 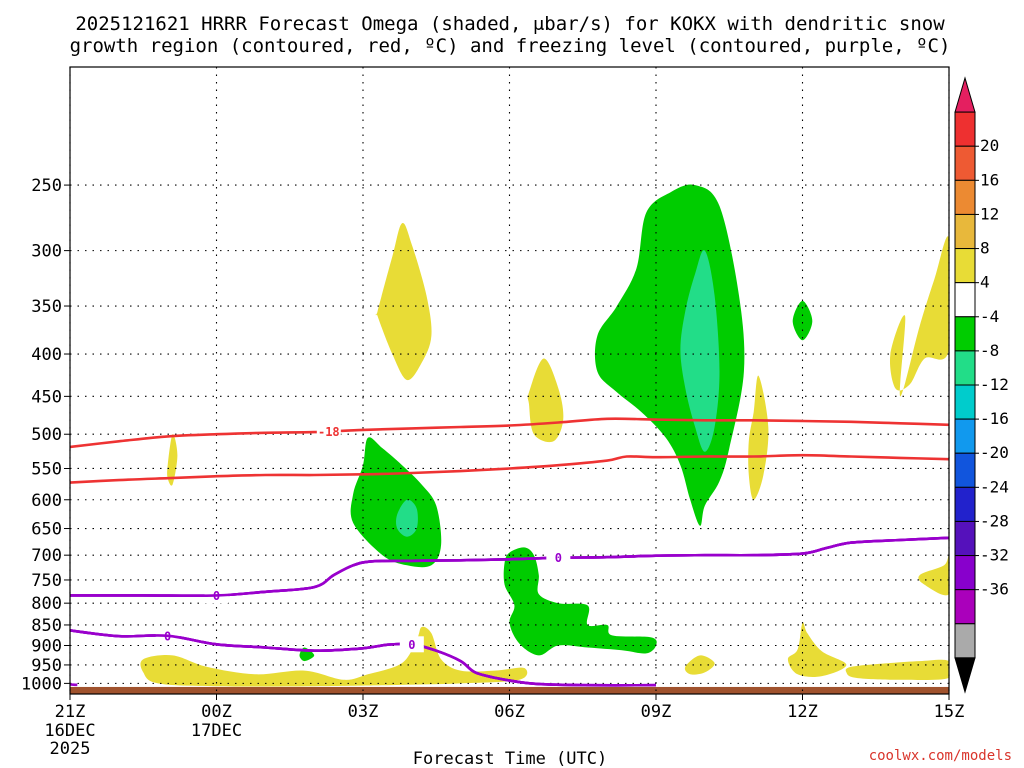 What do you see at coordinates (46, 397) in the screenshot?
I see `y-tick-label: 450` at bounding box center [46, 397].